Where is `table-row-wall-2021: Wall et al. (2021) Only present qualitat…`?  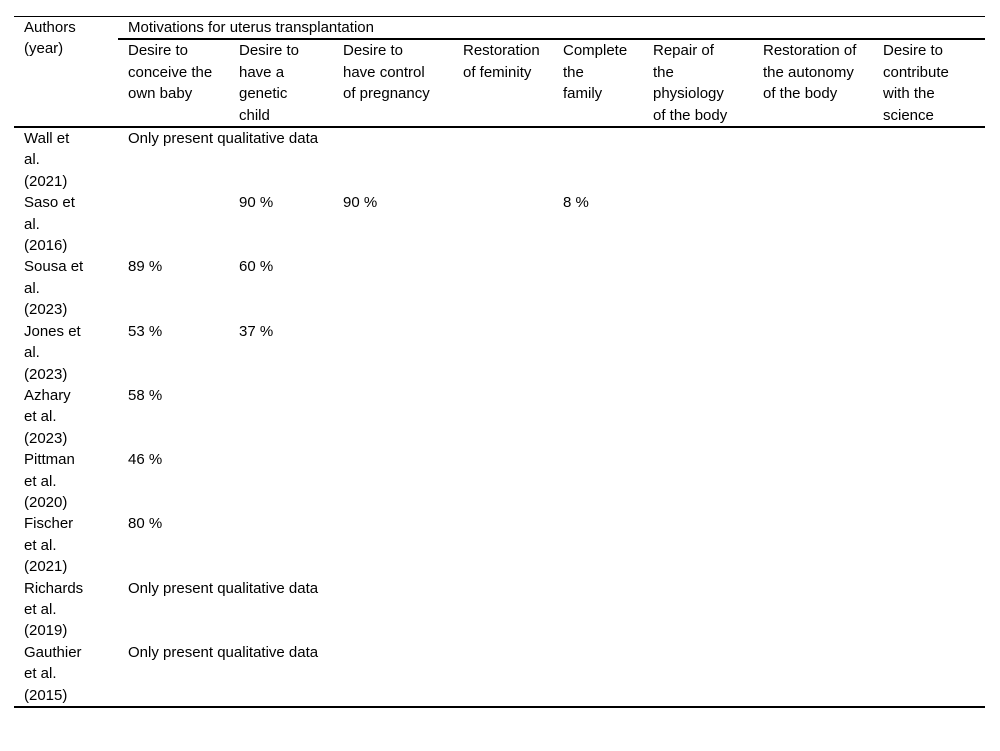 table-row-wall-2021: Wall et al. (2021) Only present qualitat… is located at coordinates (499, 159).